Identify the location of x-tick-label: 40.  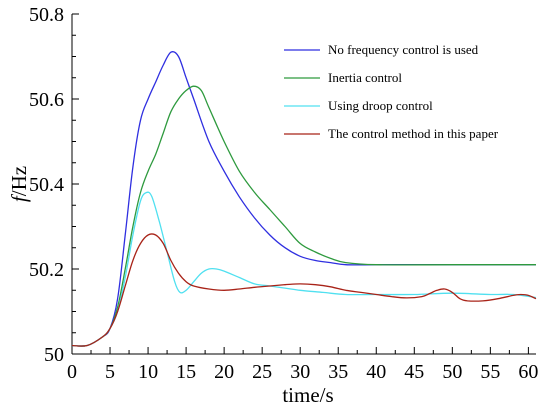
(376, 372).